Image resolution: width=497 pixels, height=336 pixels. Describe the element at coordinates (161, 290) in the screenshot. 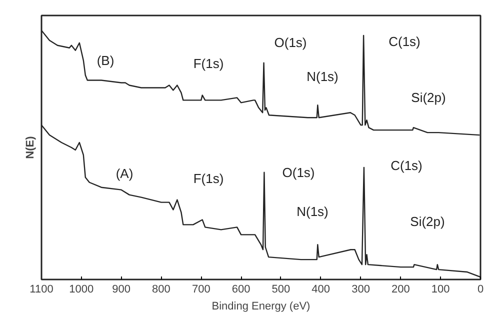

I see `x-tick-label: 800` at that location.